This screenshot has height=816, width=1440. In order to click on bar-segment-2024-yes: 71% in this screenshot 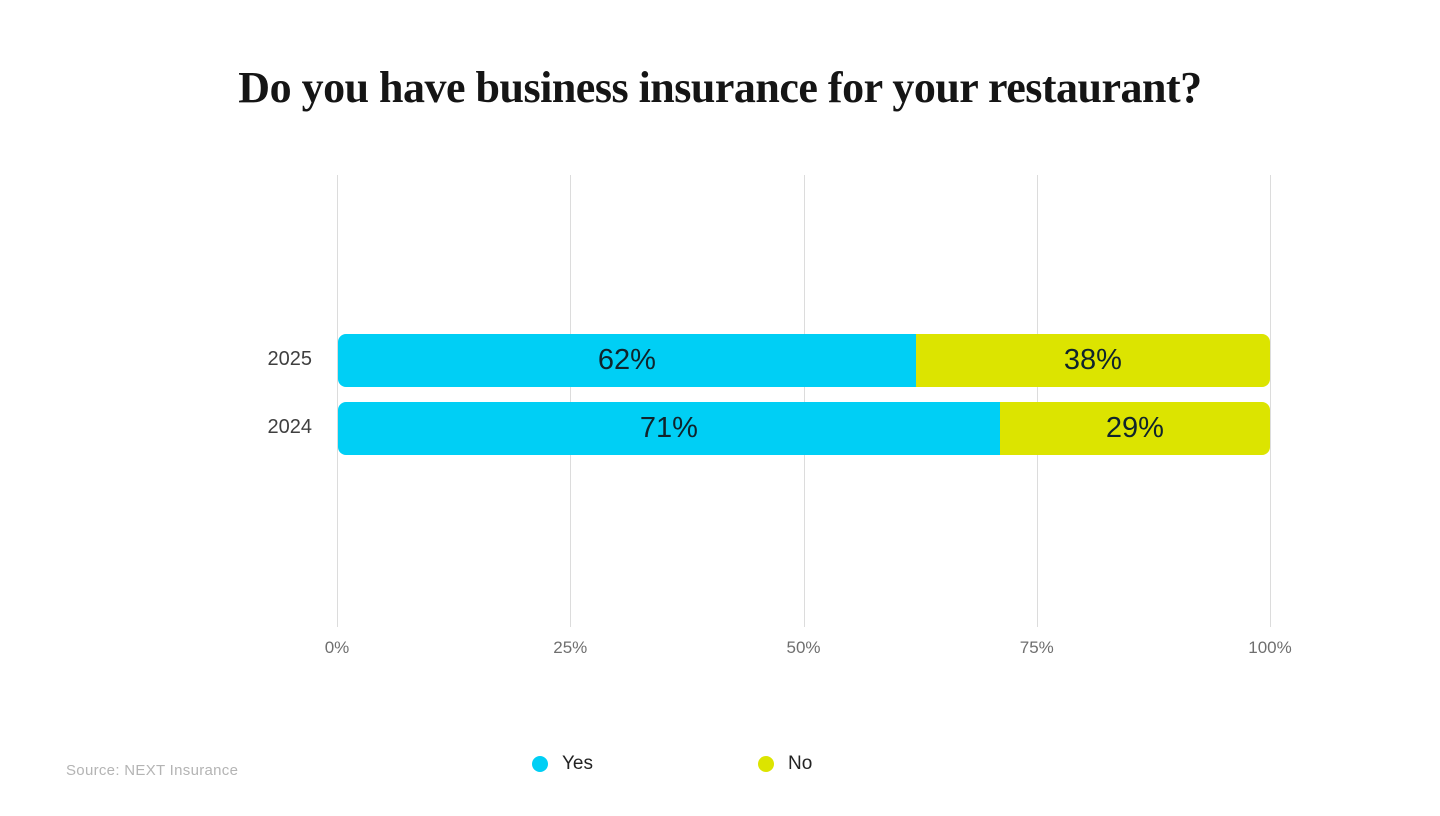, I will do `click(669, 428)`.